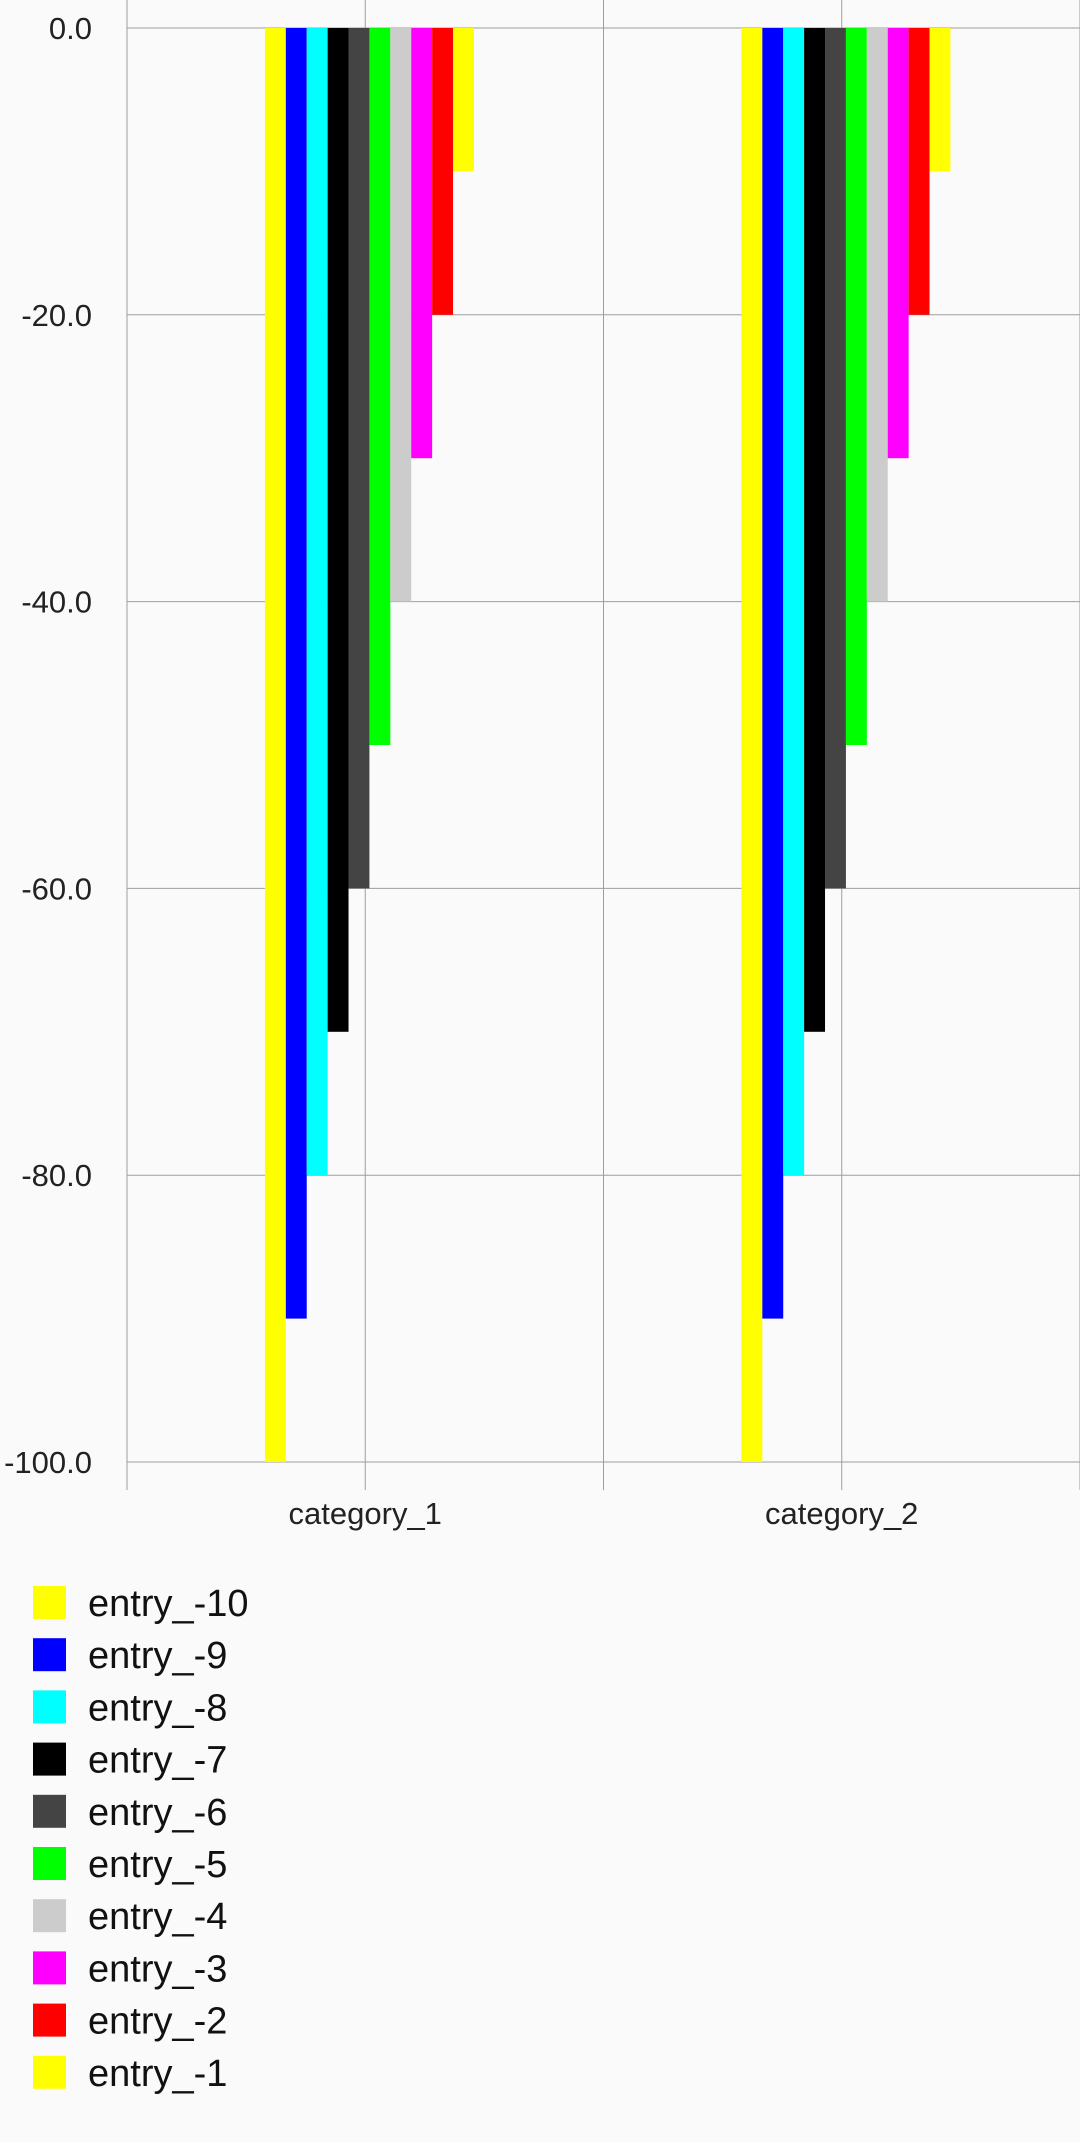  Describe the element at coordinates (168, 1604) in the screenshot. I see `legend-label: entry_-10` at that location.